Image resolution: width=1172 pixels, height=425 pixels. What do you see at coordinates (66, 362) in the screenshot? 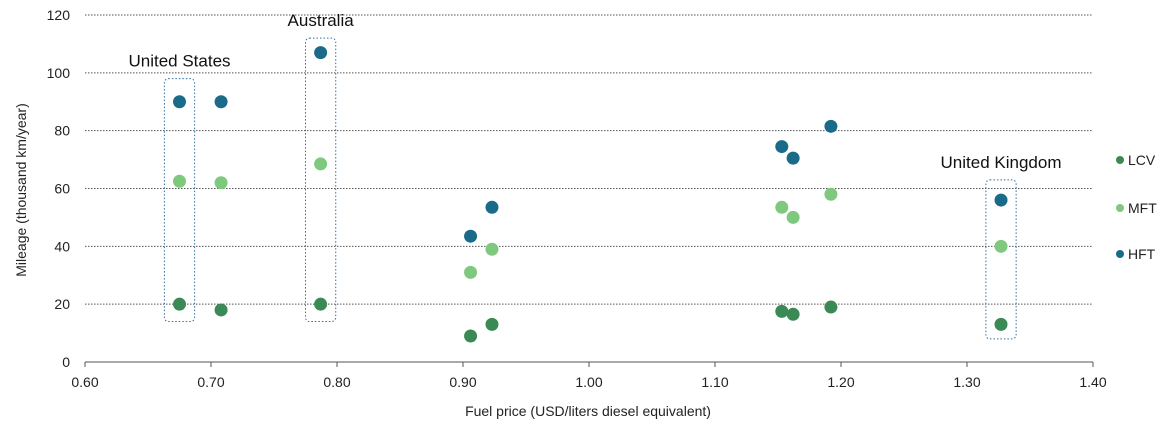
I see `y-tick-label: 0` at bounding box center [66, 362].